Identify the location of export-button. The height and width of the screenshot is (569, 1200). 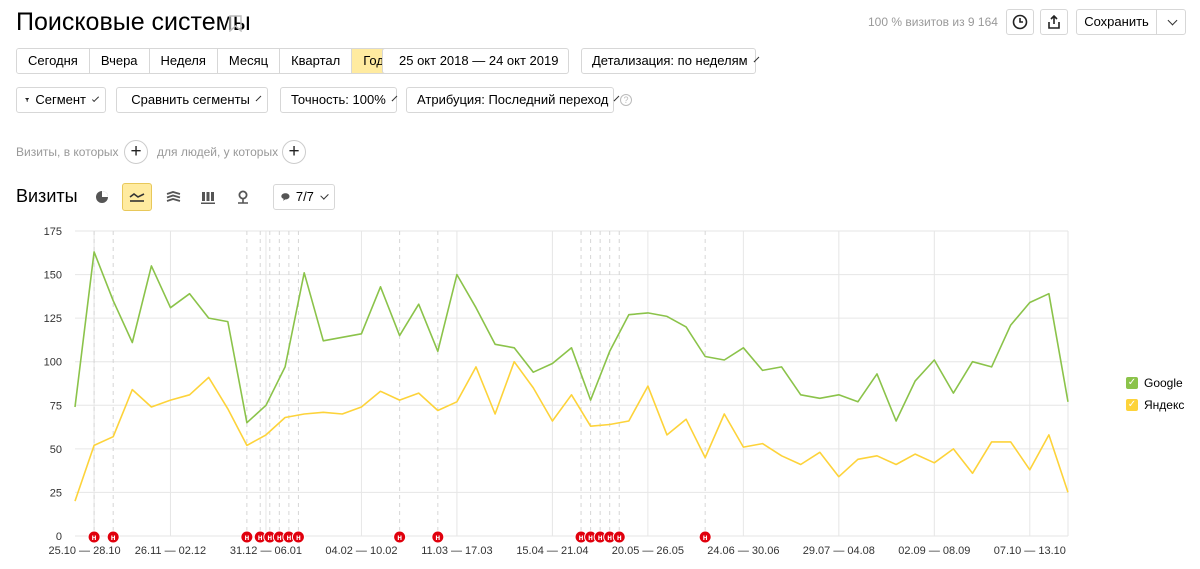
(1054, 22).